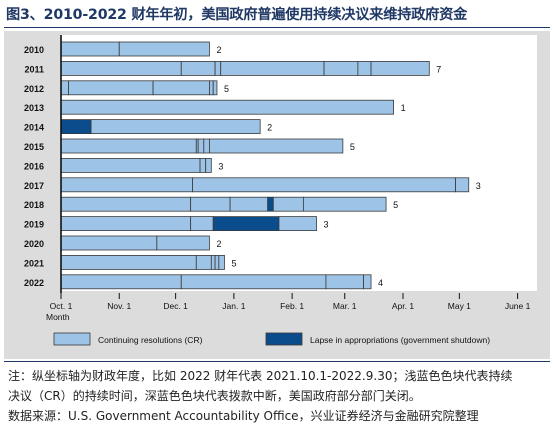 Image resolution: width=554 pixels, height=428 pixels. I want to click on x-tick-label: June 1, so click(518, 306).